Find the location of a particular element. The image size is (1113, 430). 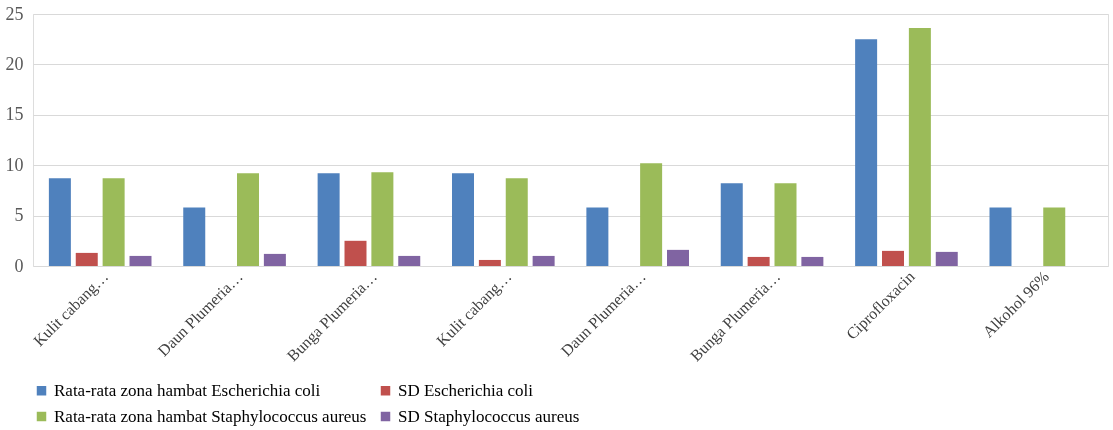

y-tick-label: 5 is located at coordinates (19, 215).